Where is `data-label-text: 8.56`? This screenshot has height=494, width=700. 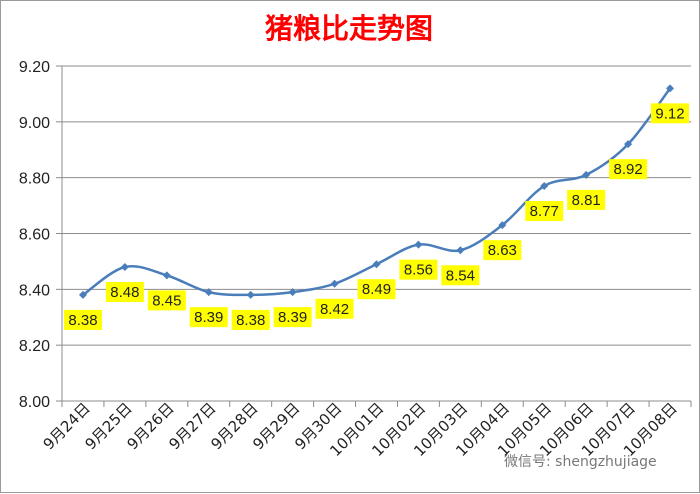 data-label-text: 8.56 is located at coordinates (418, 270).